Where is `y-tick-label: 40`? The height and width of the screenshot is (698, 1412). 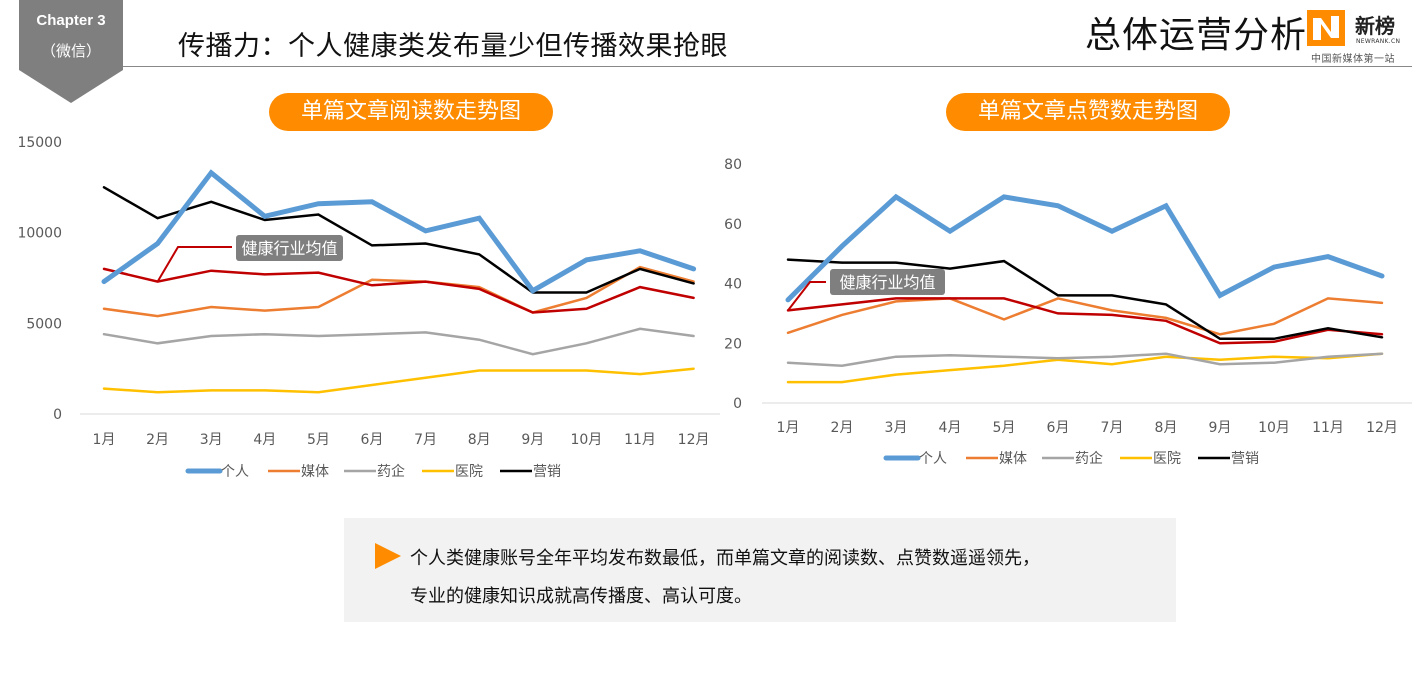 y-tick-label: 40 is located at coordinates (733, 285).